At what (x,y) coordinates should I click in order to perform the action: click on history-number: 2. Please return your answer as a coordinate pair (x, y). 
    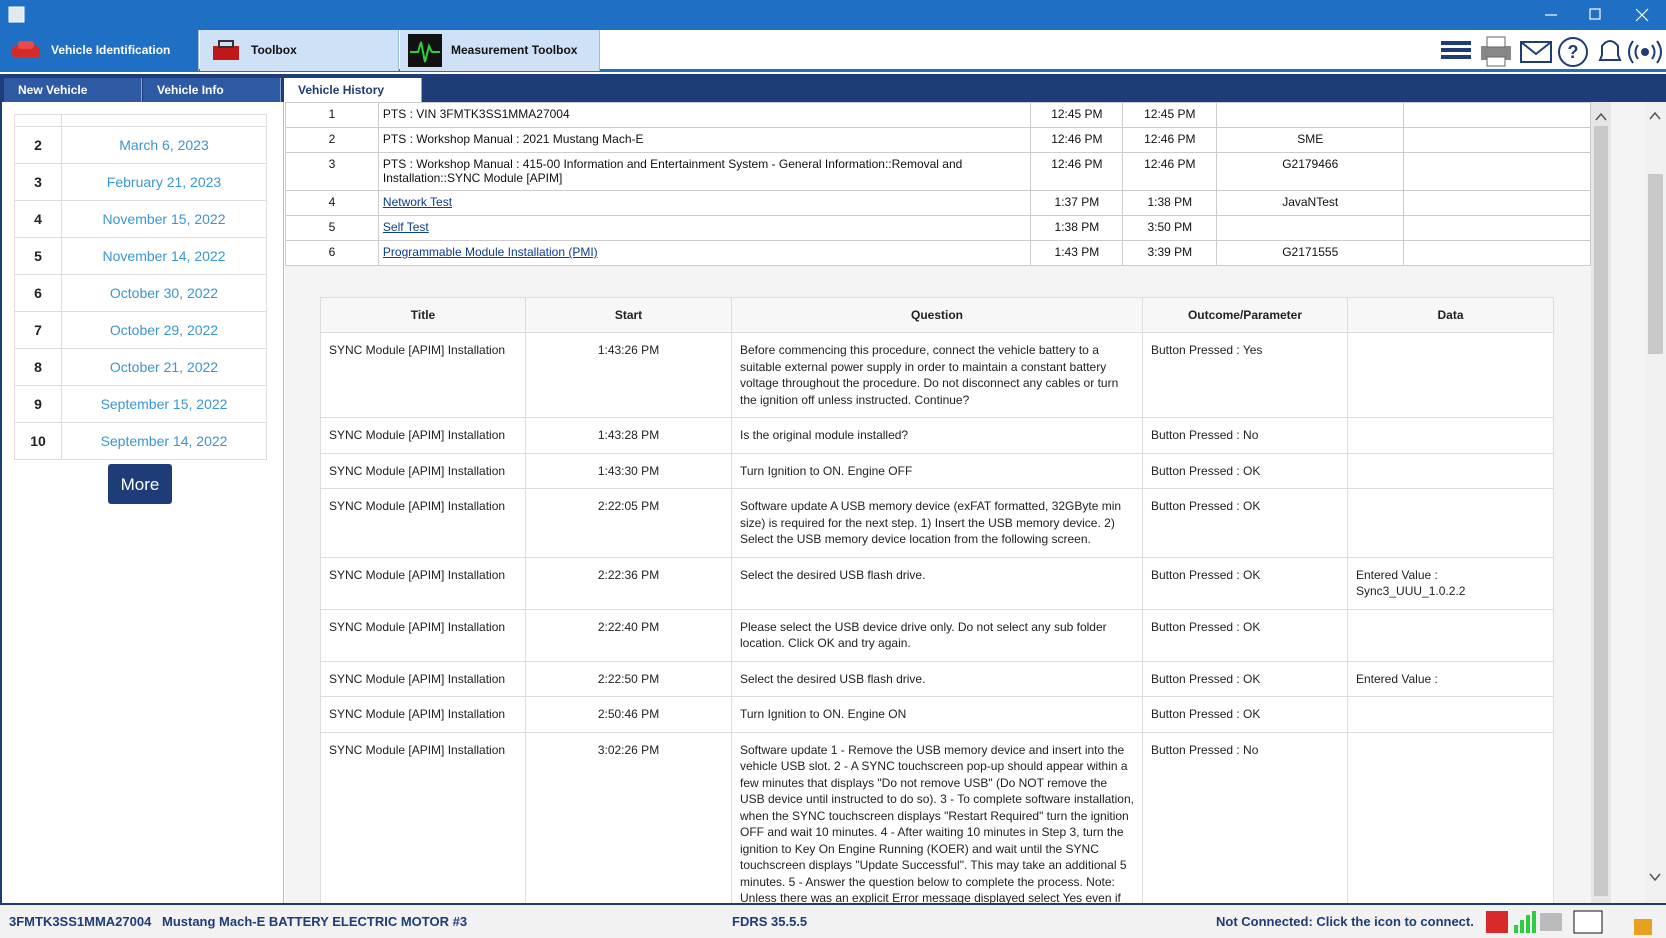
    Looking at the image, I should click on (332, 139).